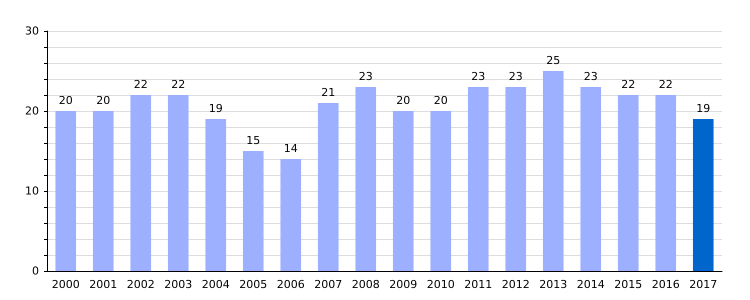 This screenshot has height=300, width=750. What do you see at coordinates (516, 284) in the screenshot?
I see `x-tick-label: 2012` at bounding box center [516, 284].